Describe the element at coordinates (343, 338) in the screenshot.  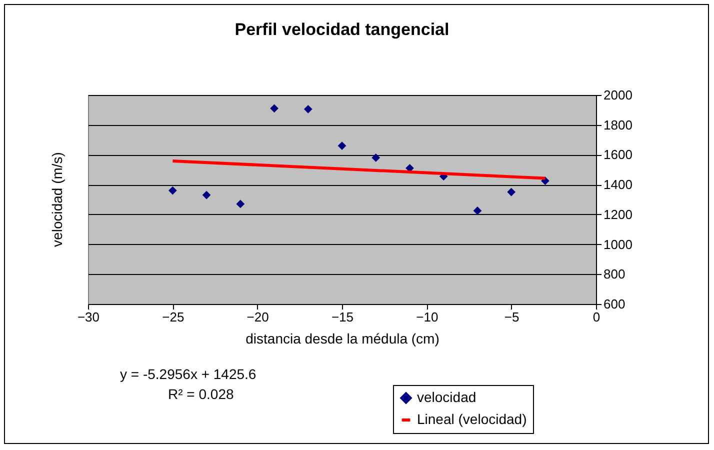
I see `x-axis-title: distancia desde la médula (cm)` at that location.